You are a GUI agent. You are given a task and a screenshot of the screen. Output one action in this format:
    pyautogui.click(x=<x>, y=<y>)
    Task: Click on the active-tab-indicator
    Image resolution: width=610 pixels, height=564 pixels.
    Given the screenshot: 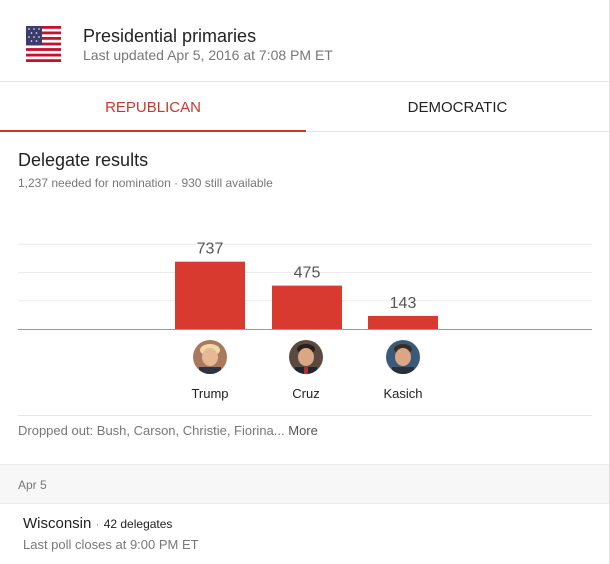 What is the action you would take?
    pyautogui.click(x=153, y=131)
    